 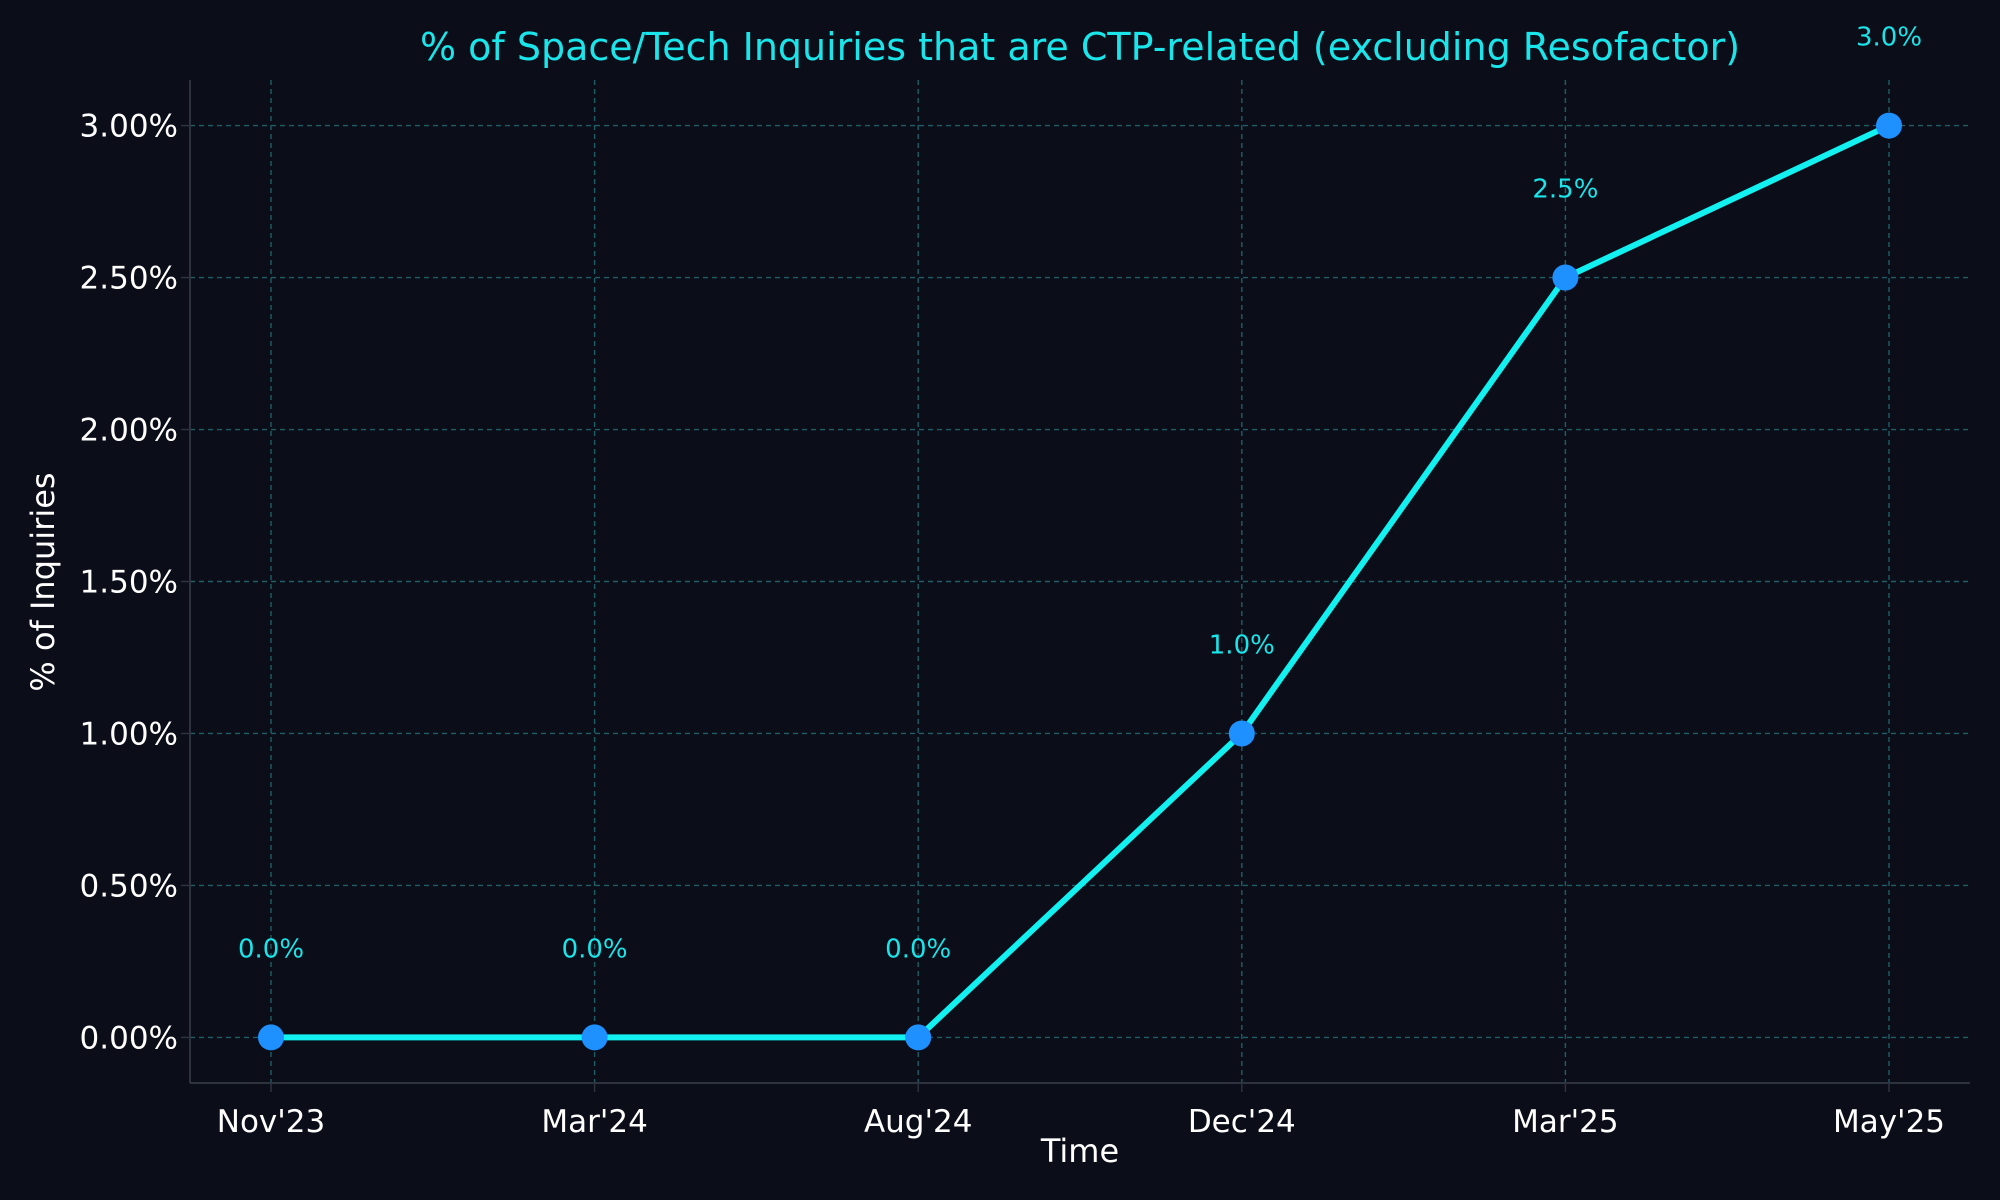 What do you see at coordinates (129, 127) in the screenshot?
I see `y-tick-label: 3.00%` at bounding box center [129, 127].